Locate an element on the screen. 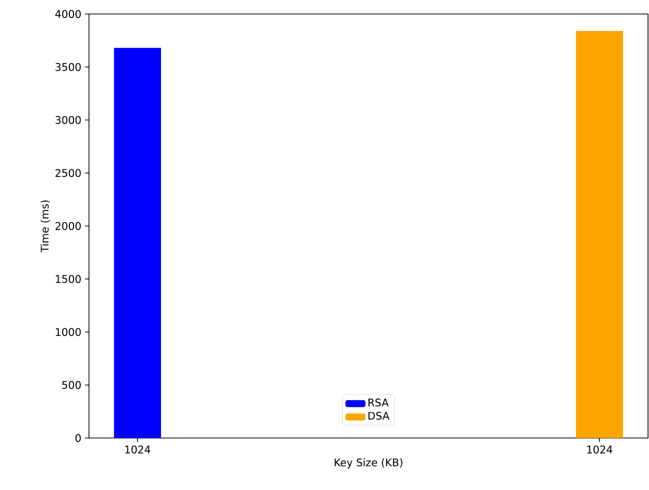  y-tick-label: 0 is located at coordinates (78, 438).